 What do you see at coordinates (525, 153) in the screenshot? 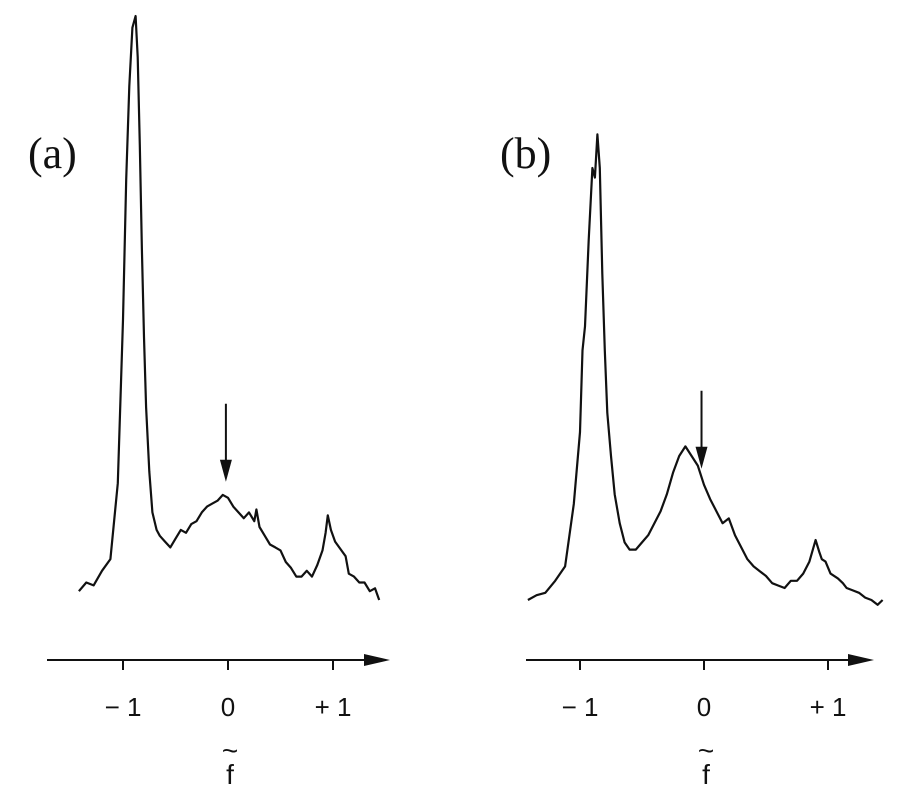
I see `panel-label-b: (b)` at bounding box center [525, 153].